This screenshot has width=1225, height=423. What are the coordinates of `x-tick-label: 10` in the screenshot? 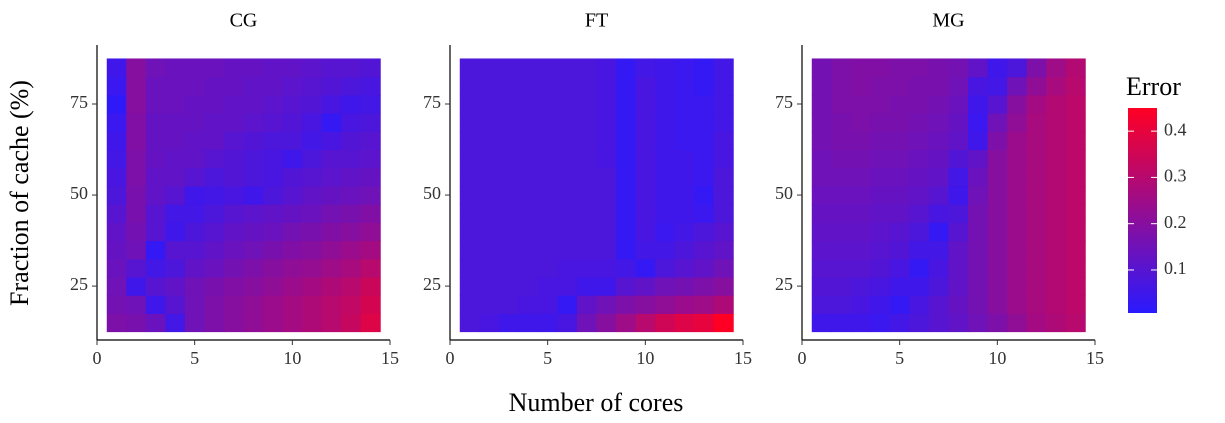 It's located at (645, 358).